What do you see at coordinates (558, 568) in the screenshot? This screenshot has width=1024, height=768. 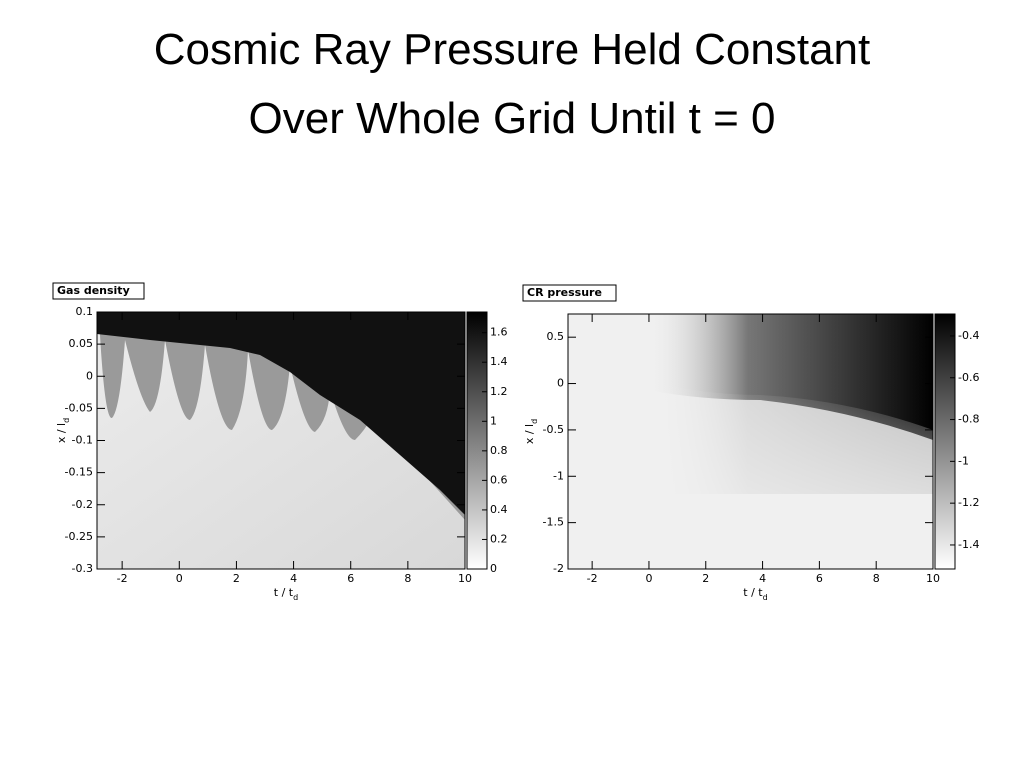 I see `y-tick-label: -2` at bounding box center [558, 568].